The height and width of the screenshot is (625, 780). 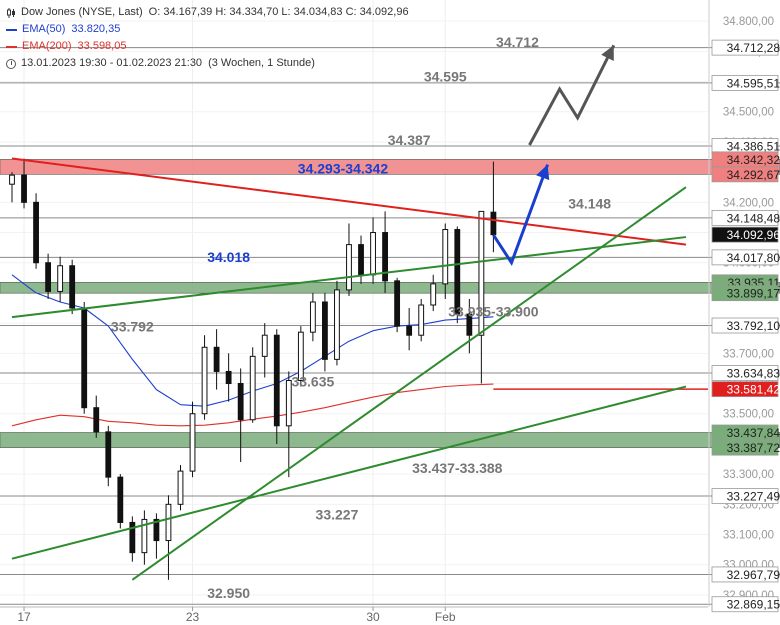 I want to click on ema200-price-label-box, so click(x=745, y=389).